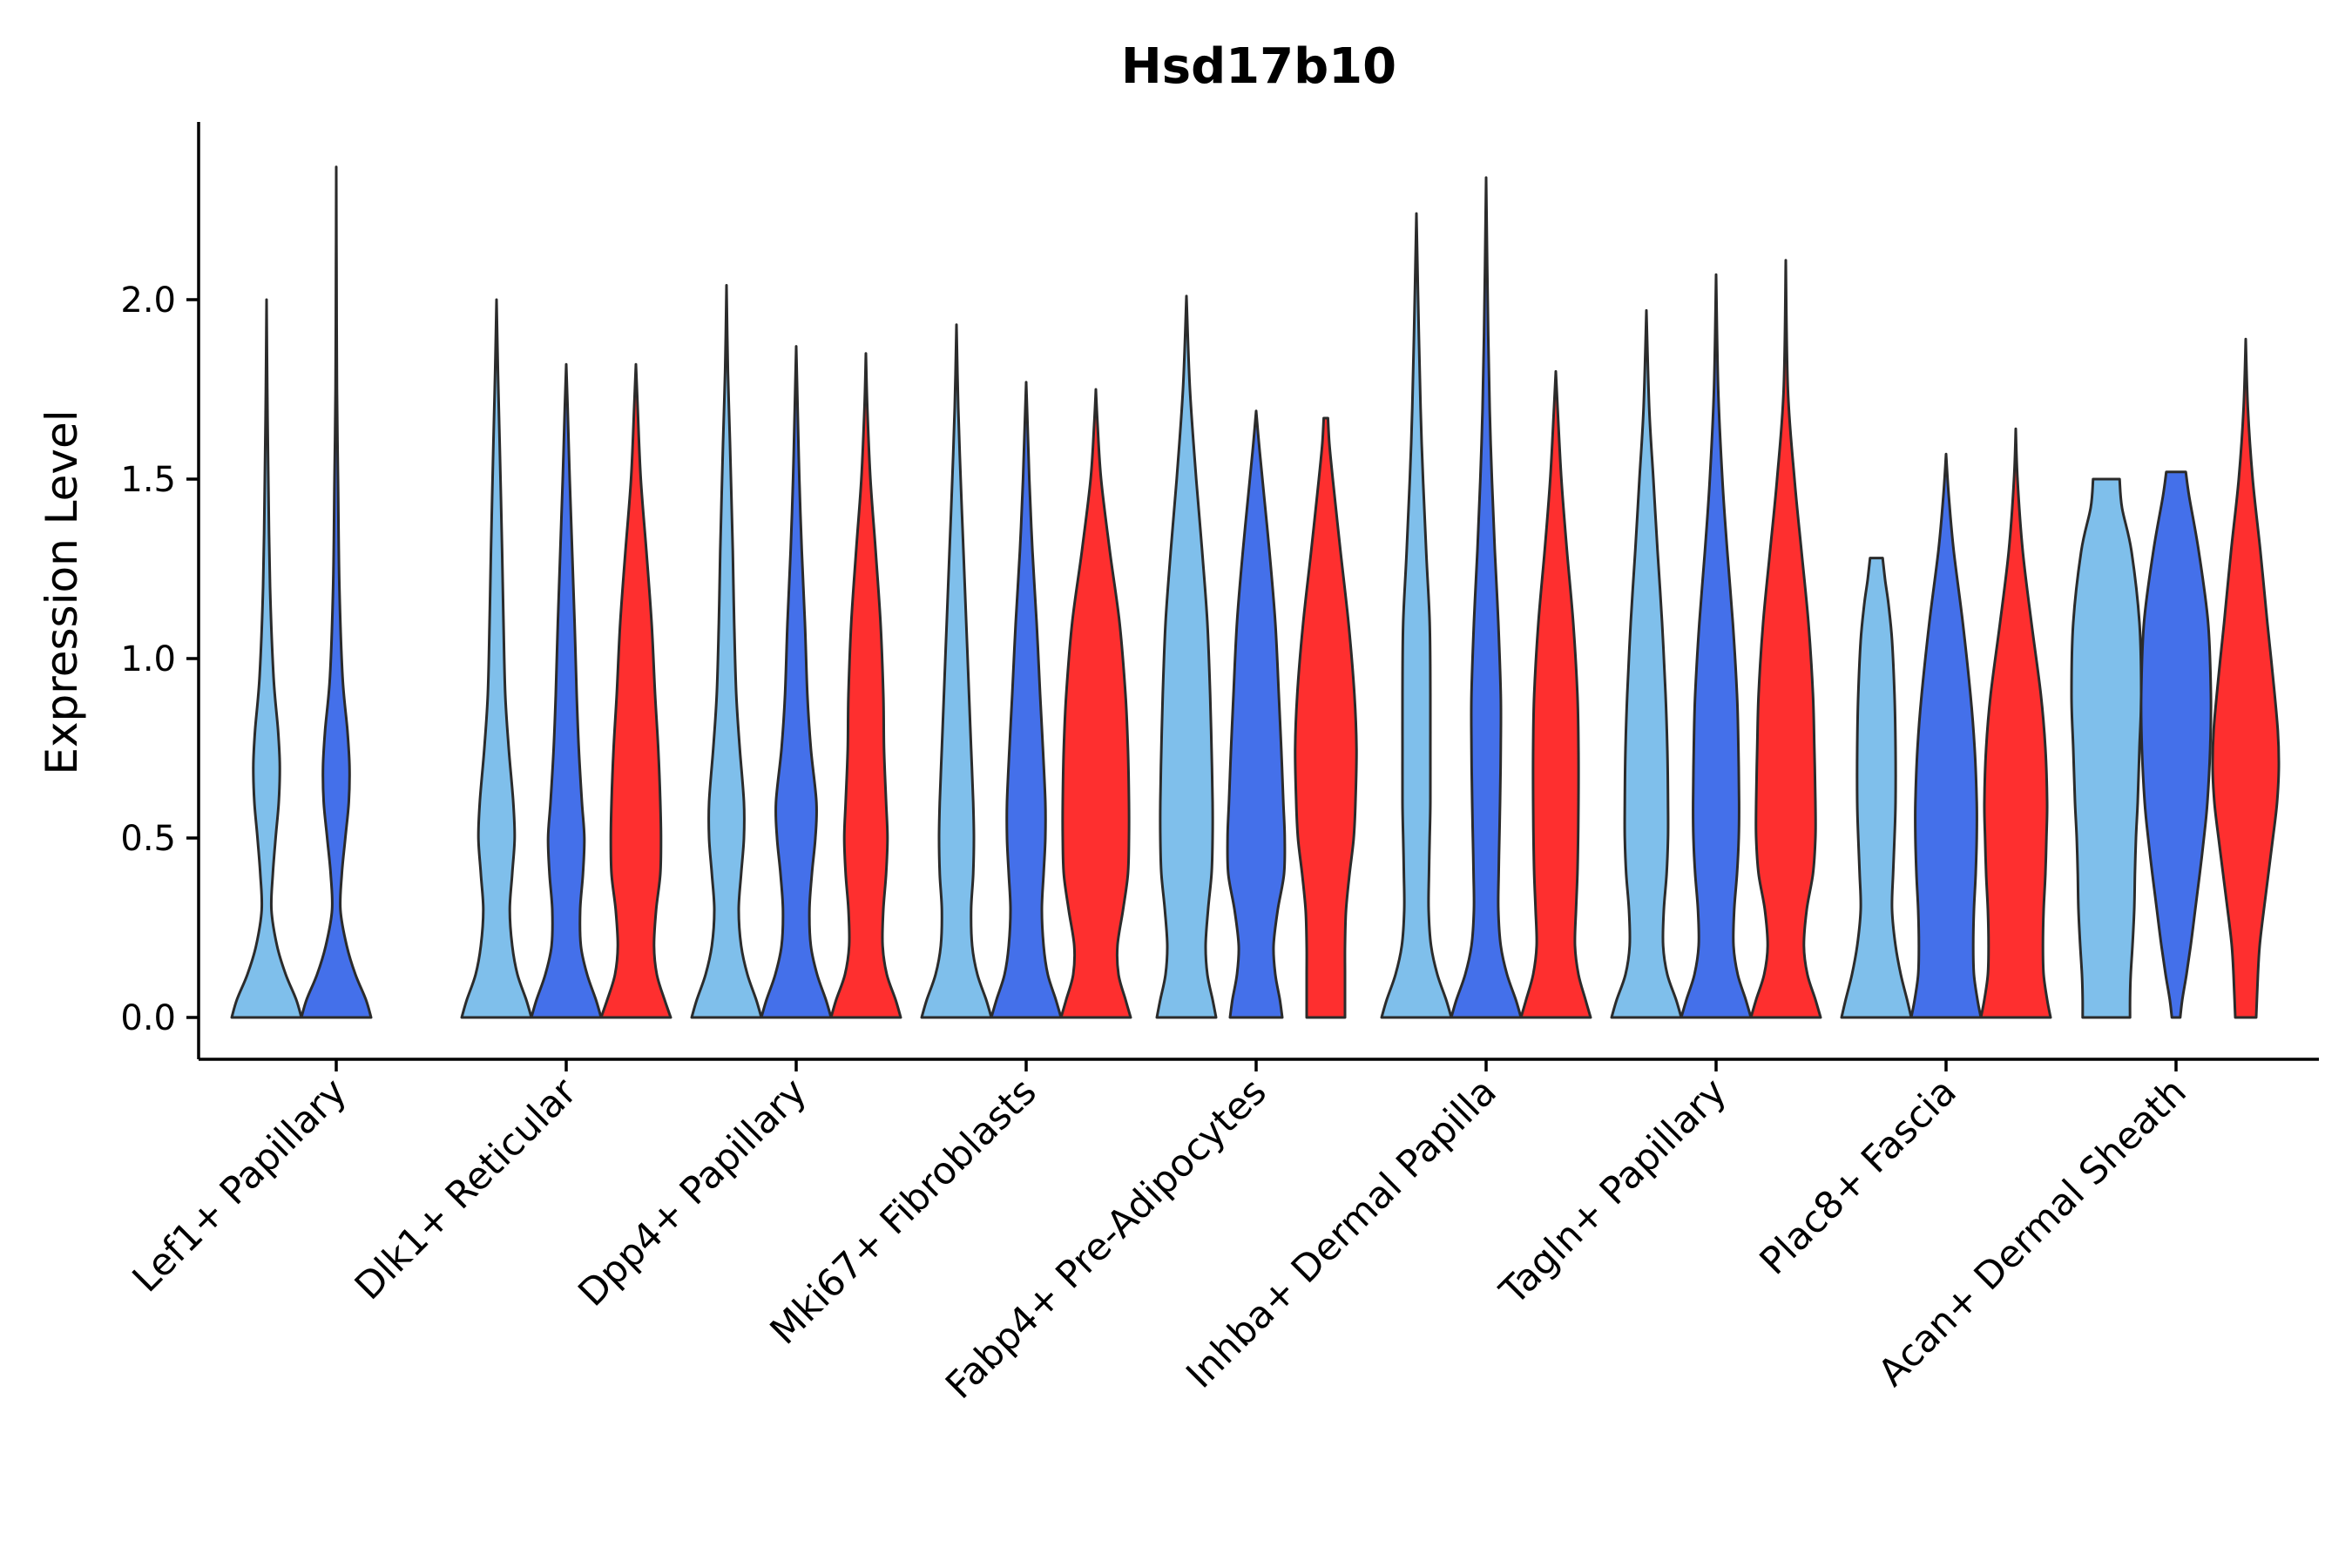 The image size is (2352, 1568). What do you see at coordinates (726, 651) in the screenshot?
I see `violin-dpp4-papillary-s0` at bounding box center [726, 651].